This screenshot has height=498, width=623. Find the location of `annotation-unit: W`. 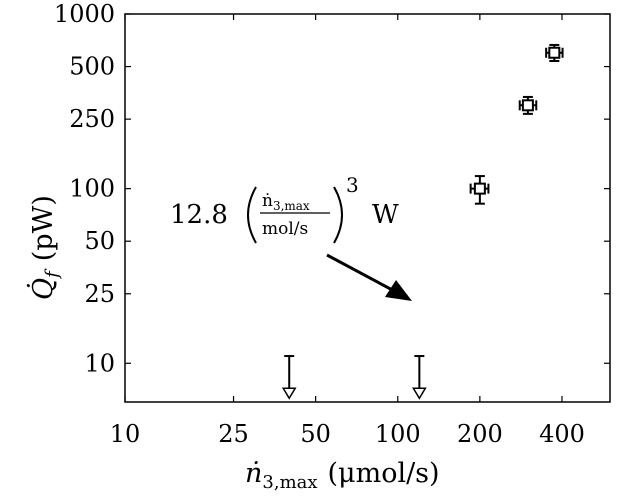

annotation-unit: W is located at coordinates (385, 215).